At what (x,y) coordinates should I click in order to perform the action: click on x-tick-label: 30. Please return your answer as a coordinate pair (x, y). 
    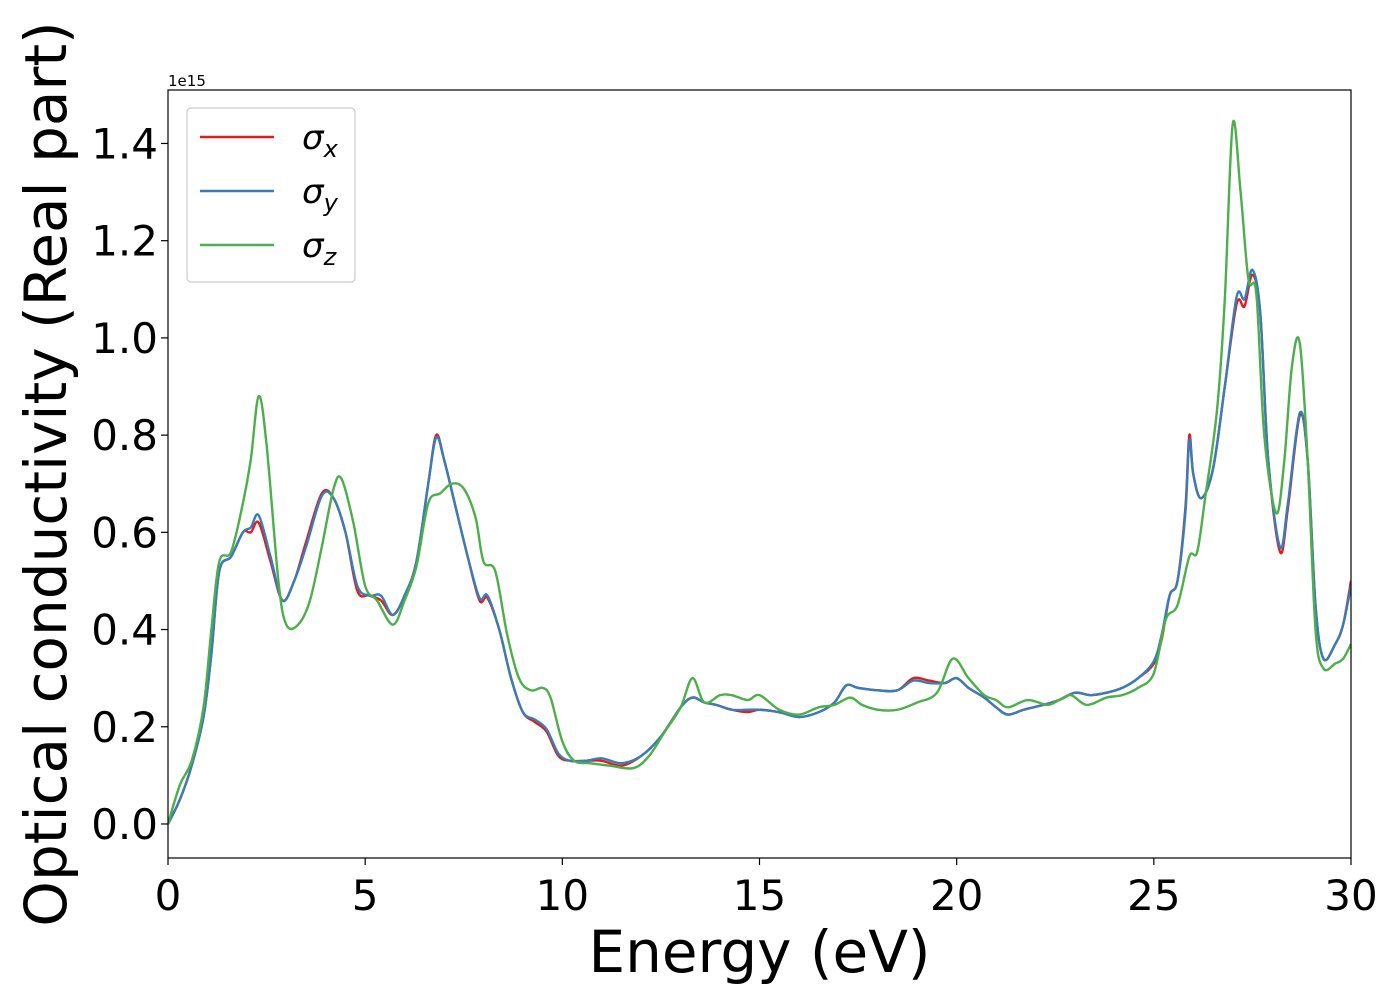
    Looking at the image, I should click on (1350, 895).